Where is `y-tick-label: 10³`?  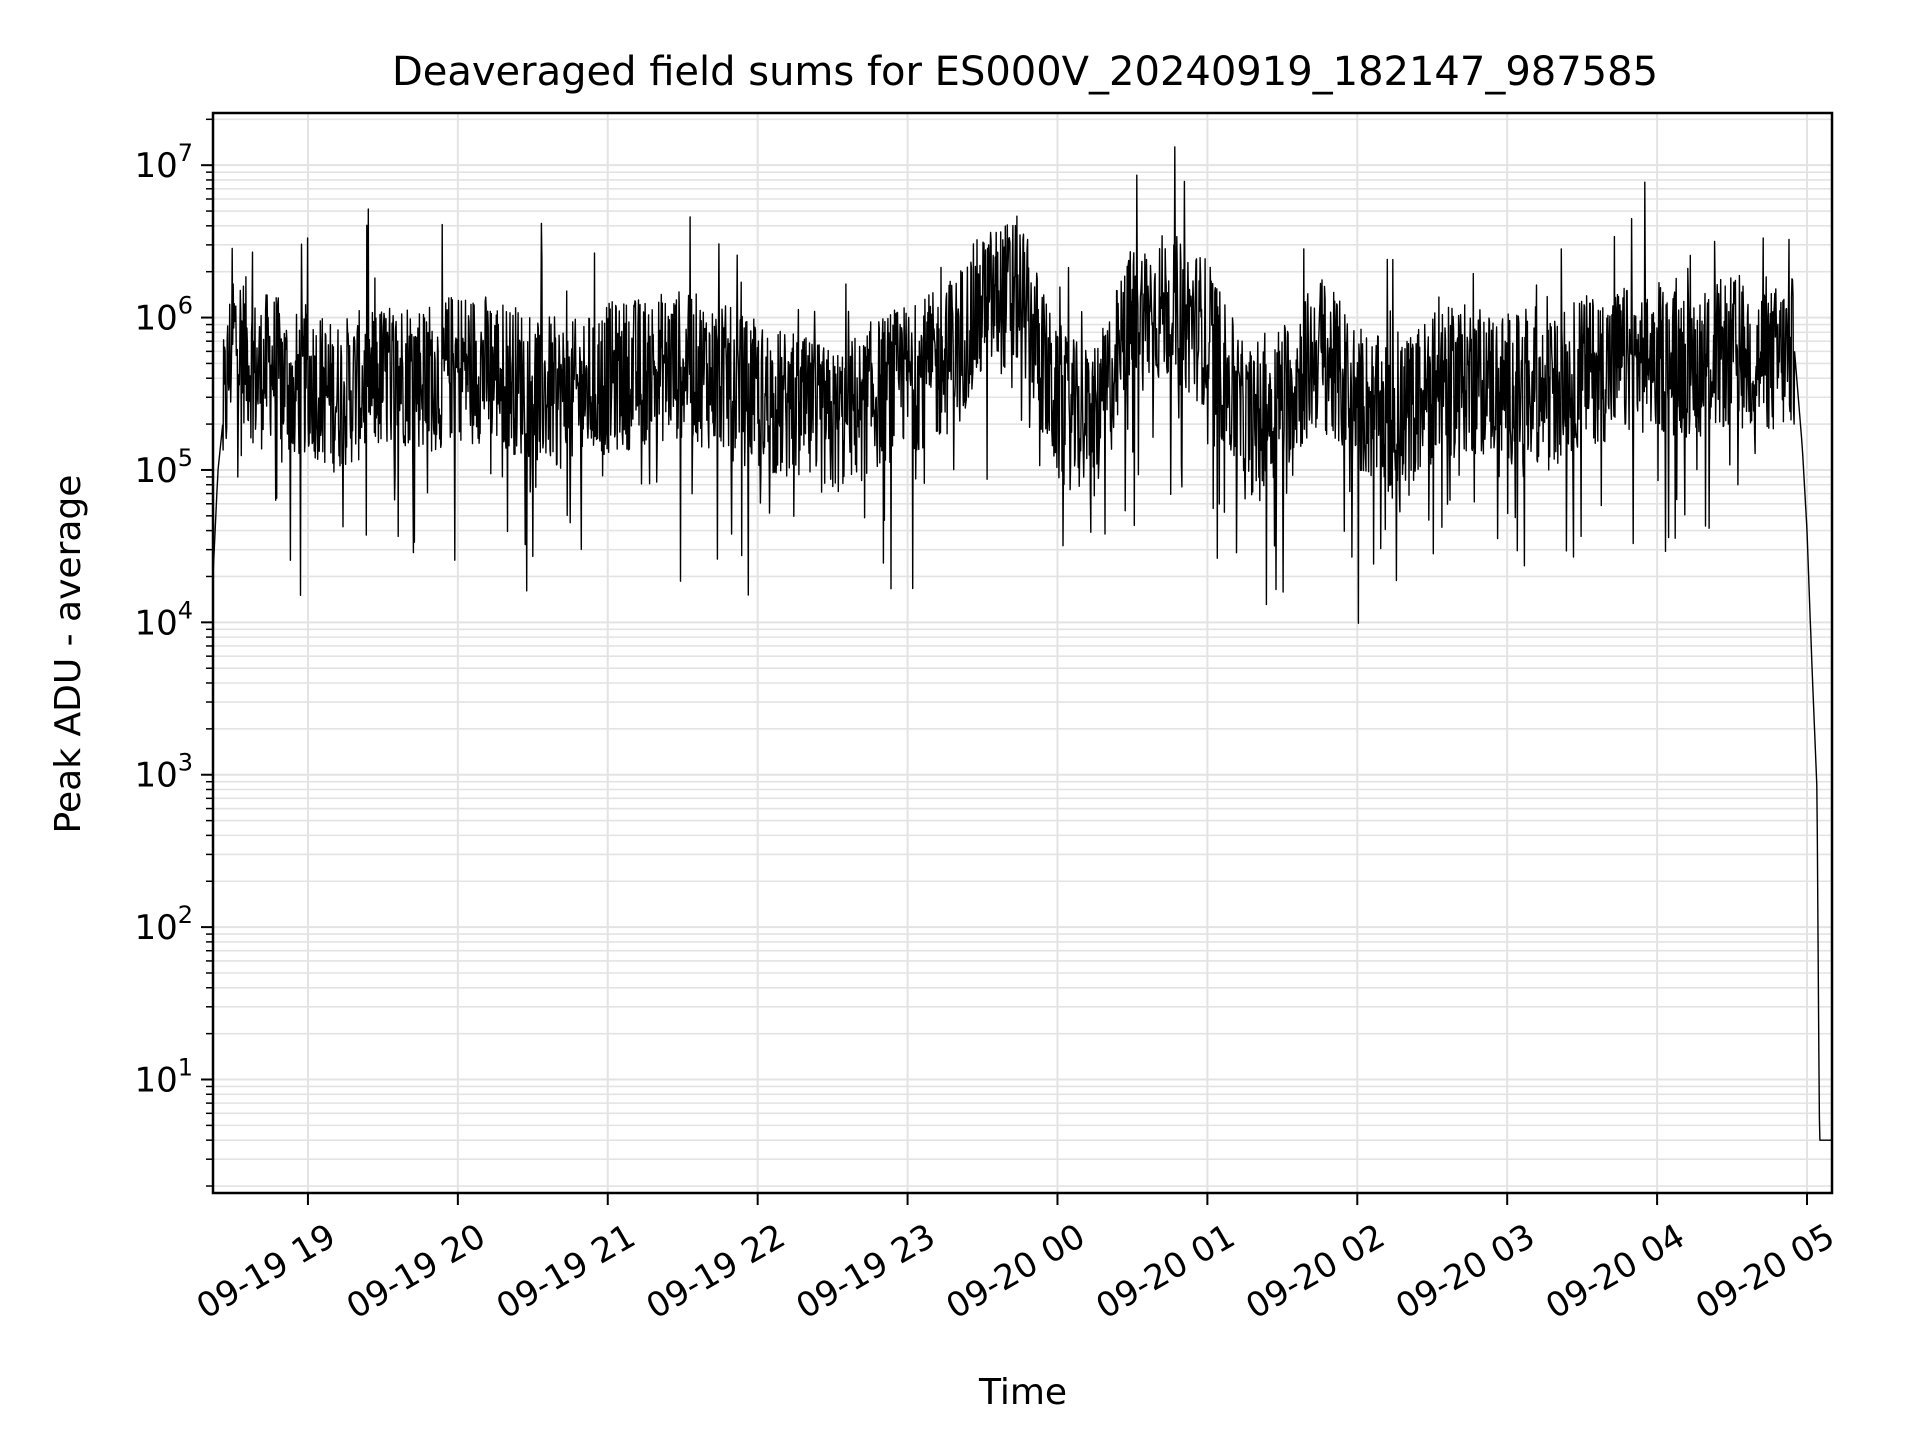 y-tick-label: 10³ is located at coordinates (163, 772).